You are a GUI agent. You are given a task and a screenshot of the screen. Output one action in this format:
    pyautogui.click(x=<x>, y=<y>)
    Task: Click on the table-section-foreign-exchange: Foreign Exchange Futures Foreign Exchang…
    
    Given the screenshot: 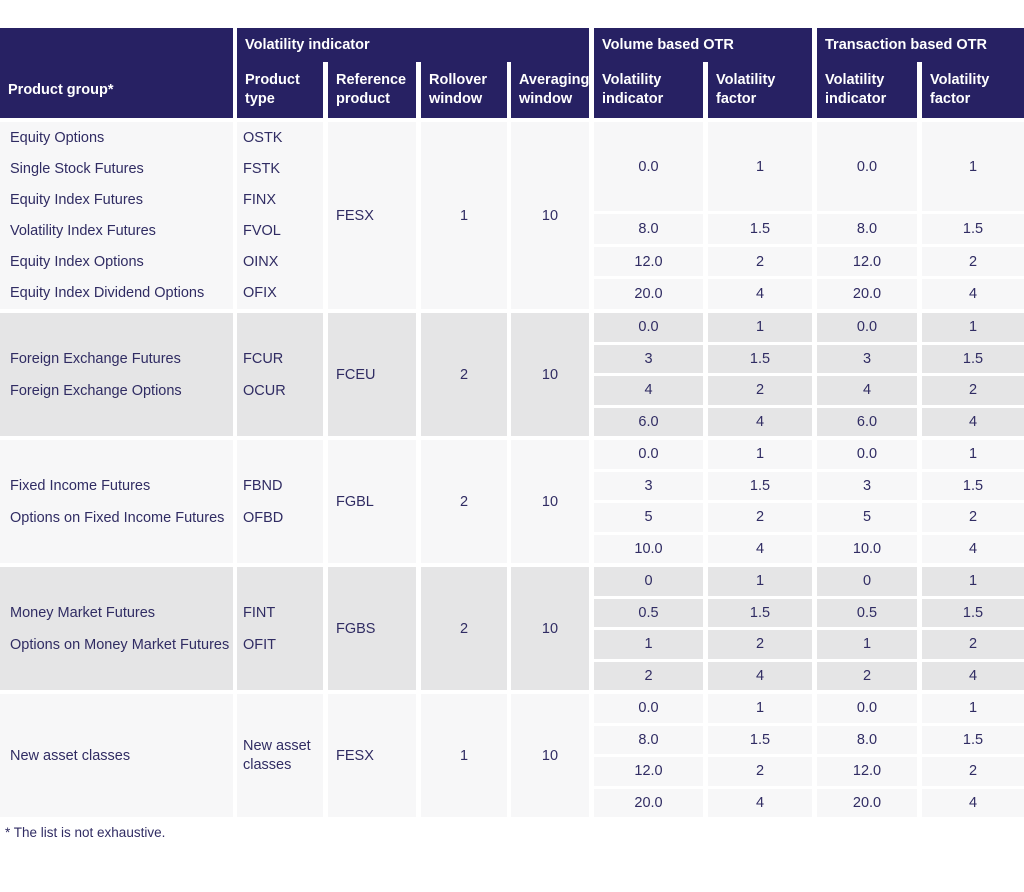 What is the action you would take?
    pyautogui.click(x=512, y=374)
    